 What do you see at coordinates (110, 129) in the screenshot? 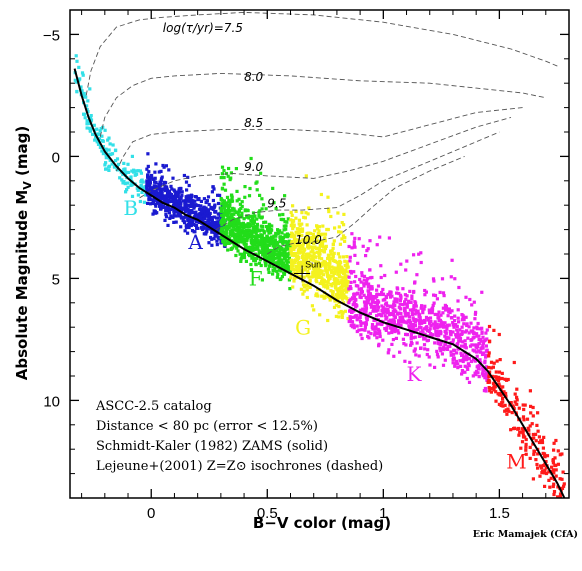
I see `series-B` at bounding box center [110, 129].